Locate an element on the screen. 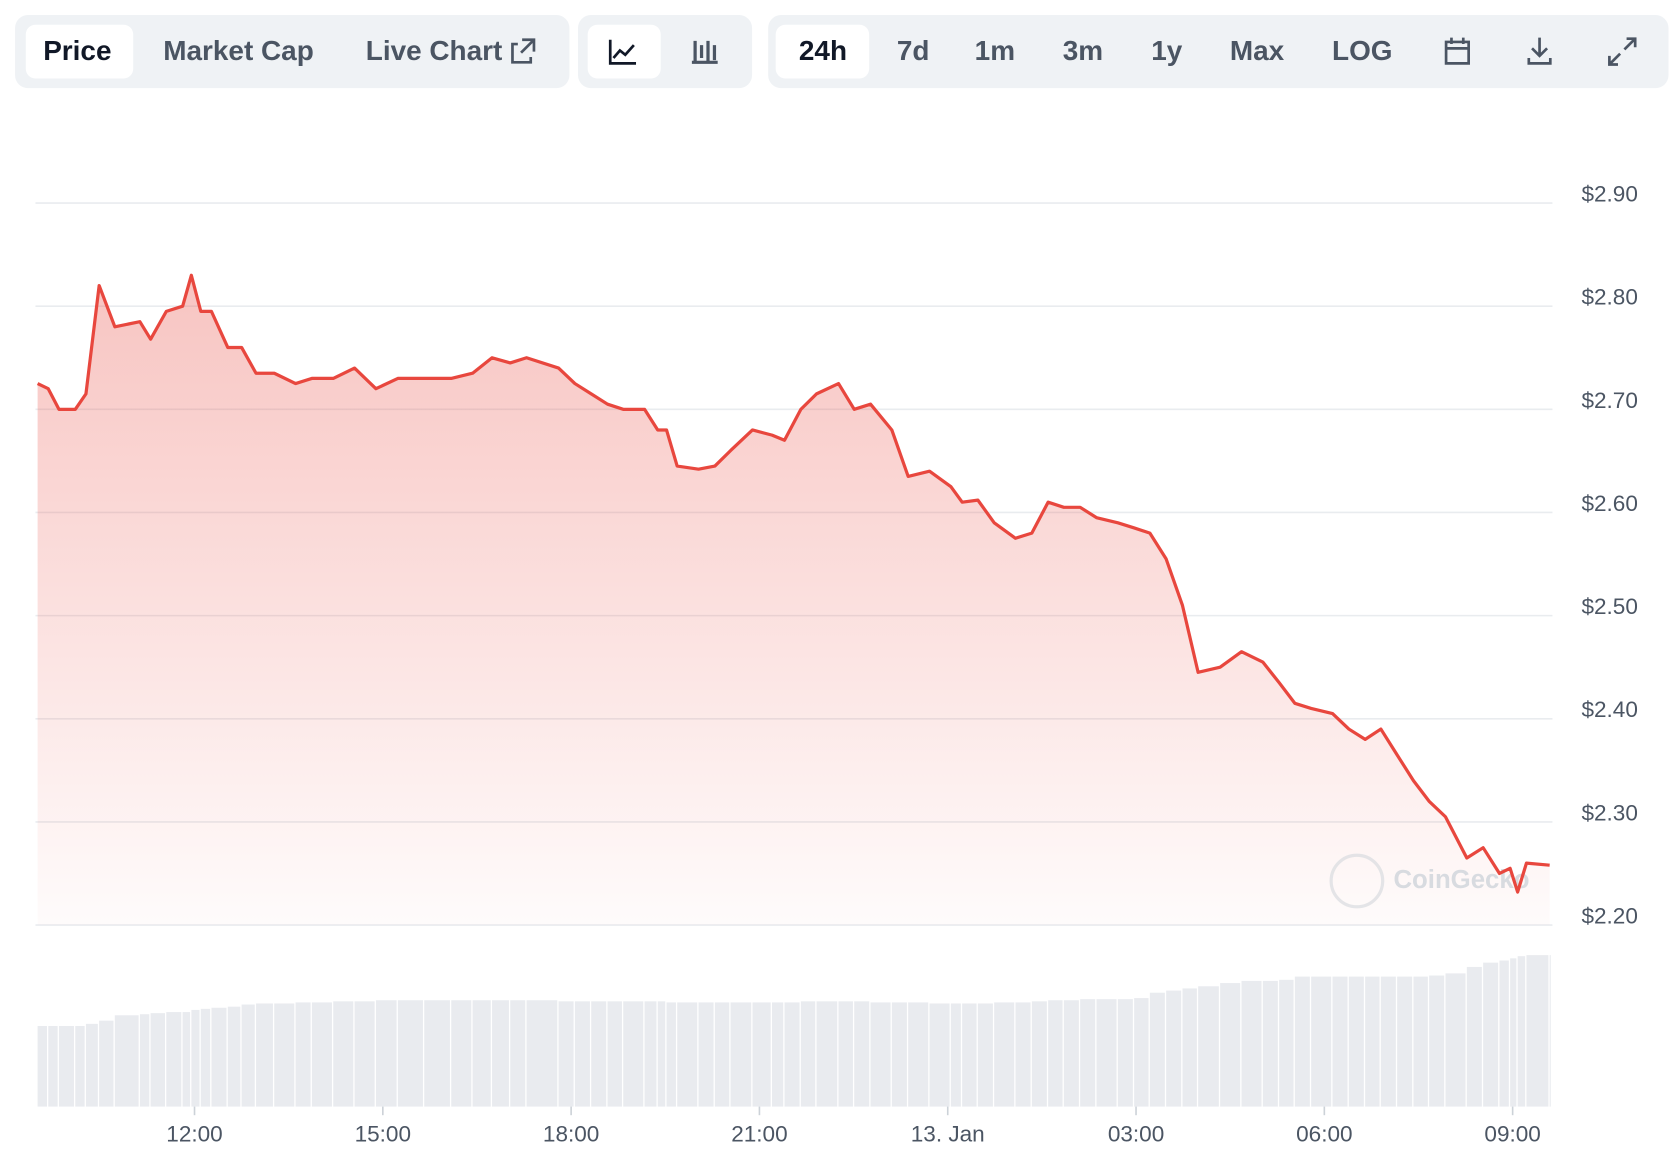  x-tick-label: 06:00 is located at coordinates (1324, 1134).